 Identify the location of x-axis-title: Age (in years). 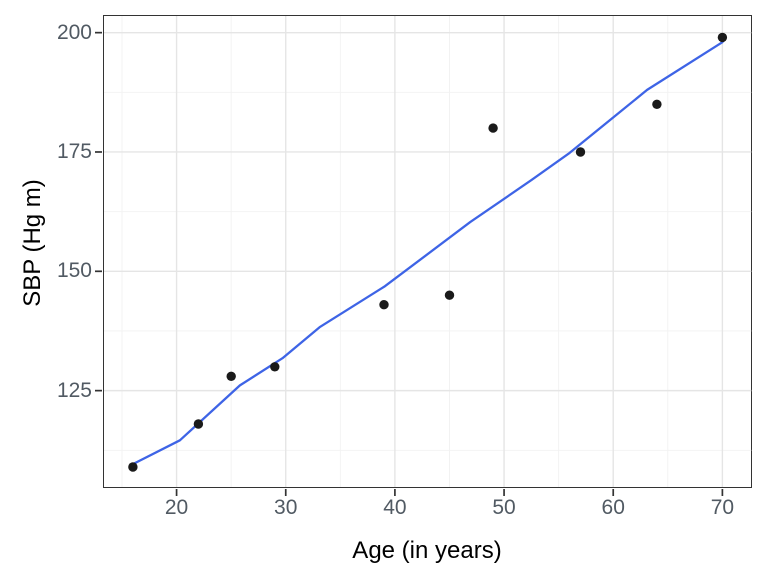
(427, 550).